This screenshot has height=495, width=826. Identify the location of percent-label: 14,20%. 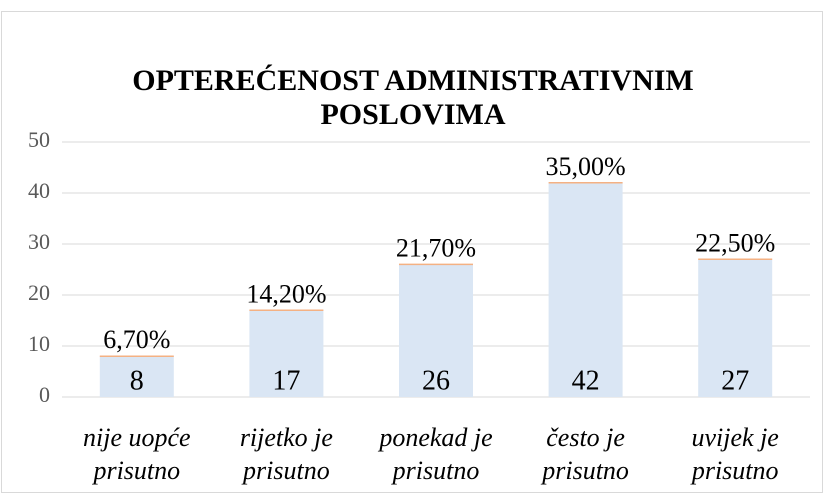
(286, 293).